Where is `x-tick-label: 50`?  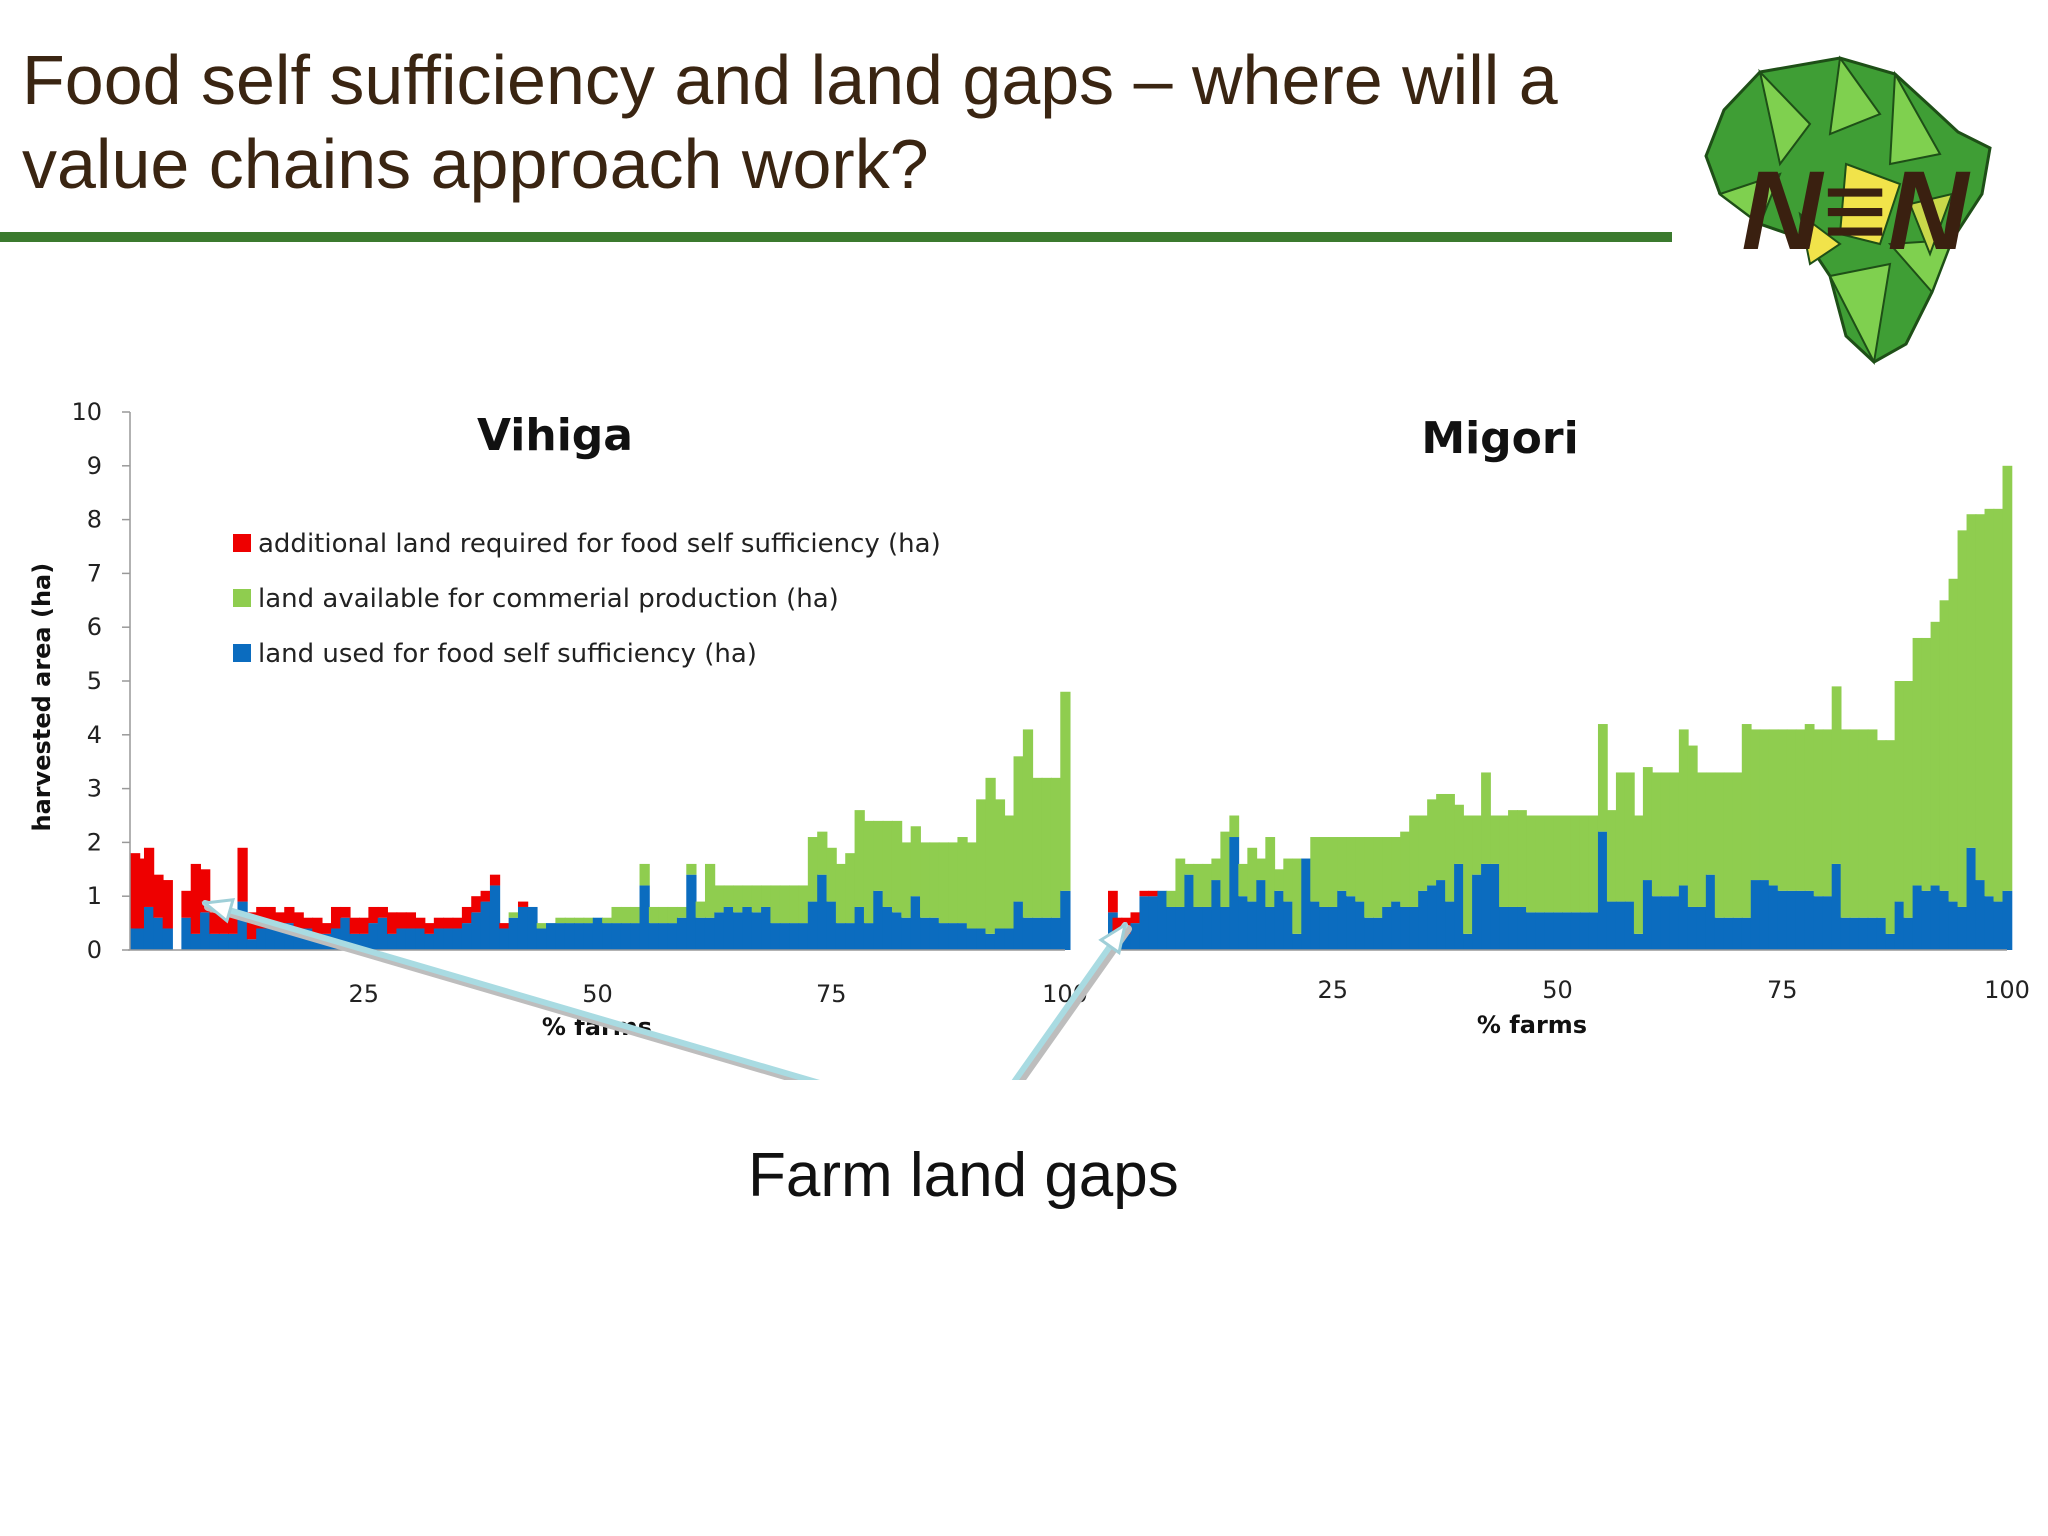
x-tick-label: 50 is located at coordinates (597, 994).